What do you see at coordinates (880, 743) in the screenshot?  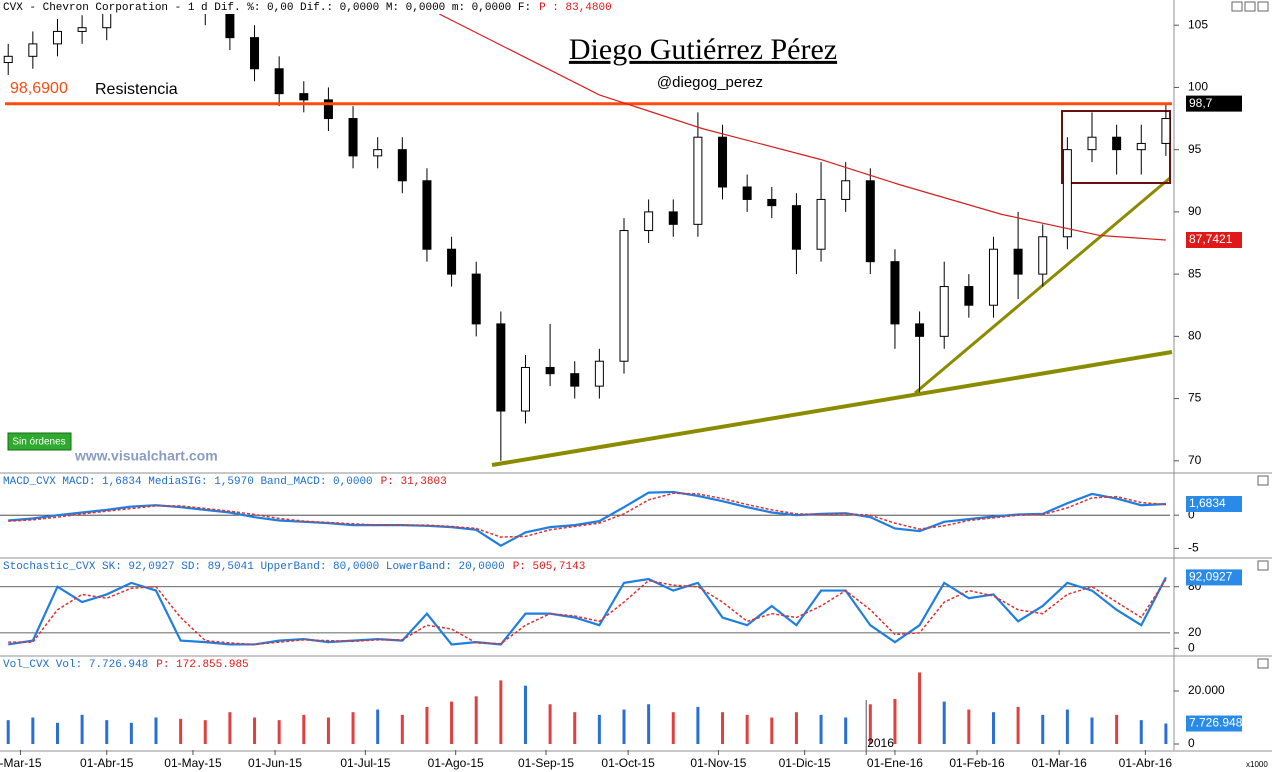 I see `year-label: 2016` at bounding box center [880, 743].